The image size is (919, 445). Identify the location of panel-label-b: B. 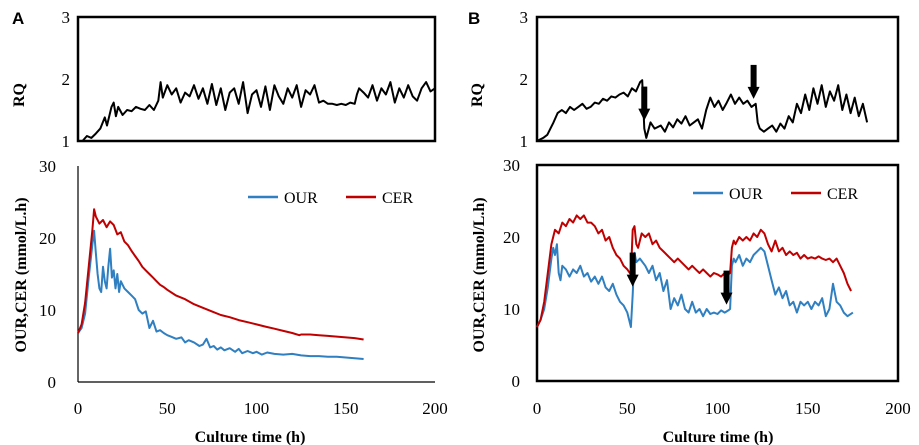
(474, 18).